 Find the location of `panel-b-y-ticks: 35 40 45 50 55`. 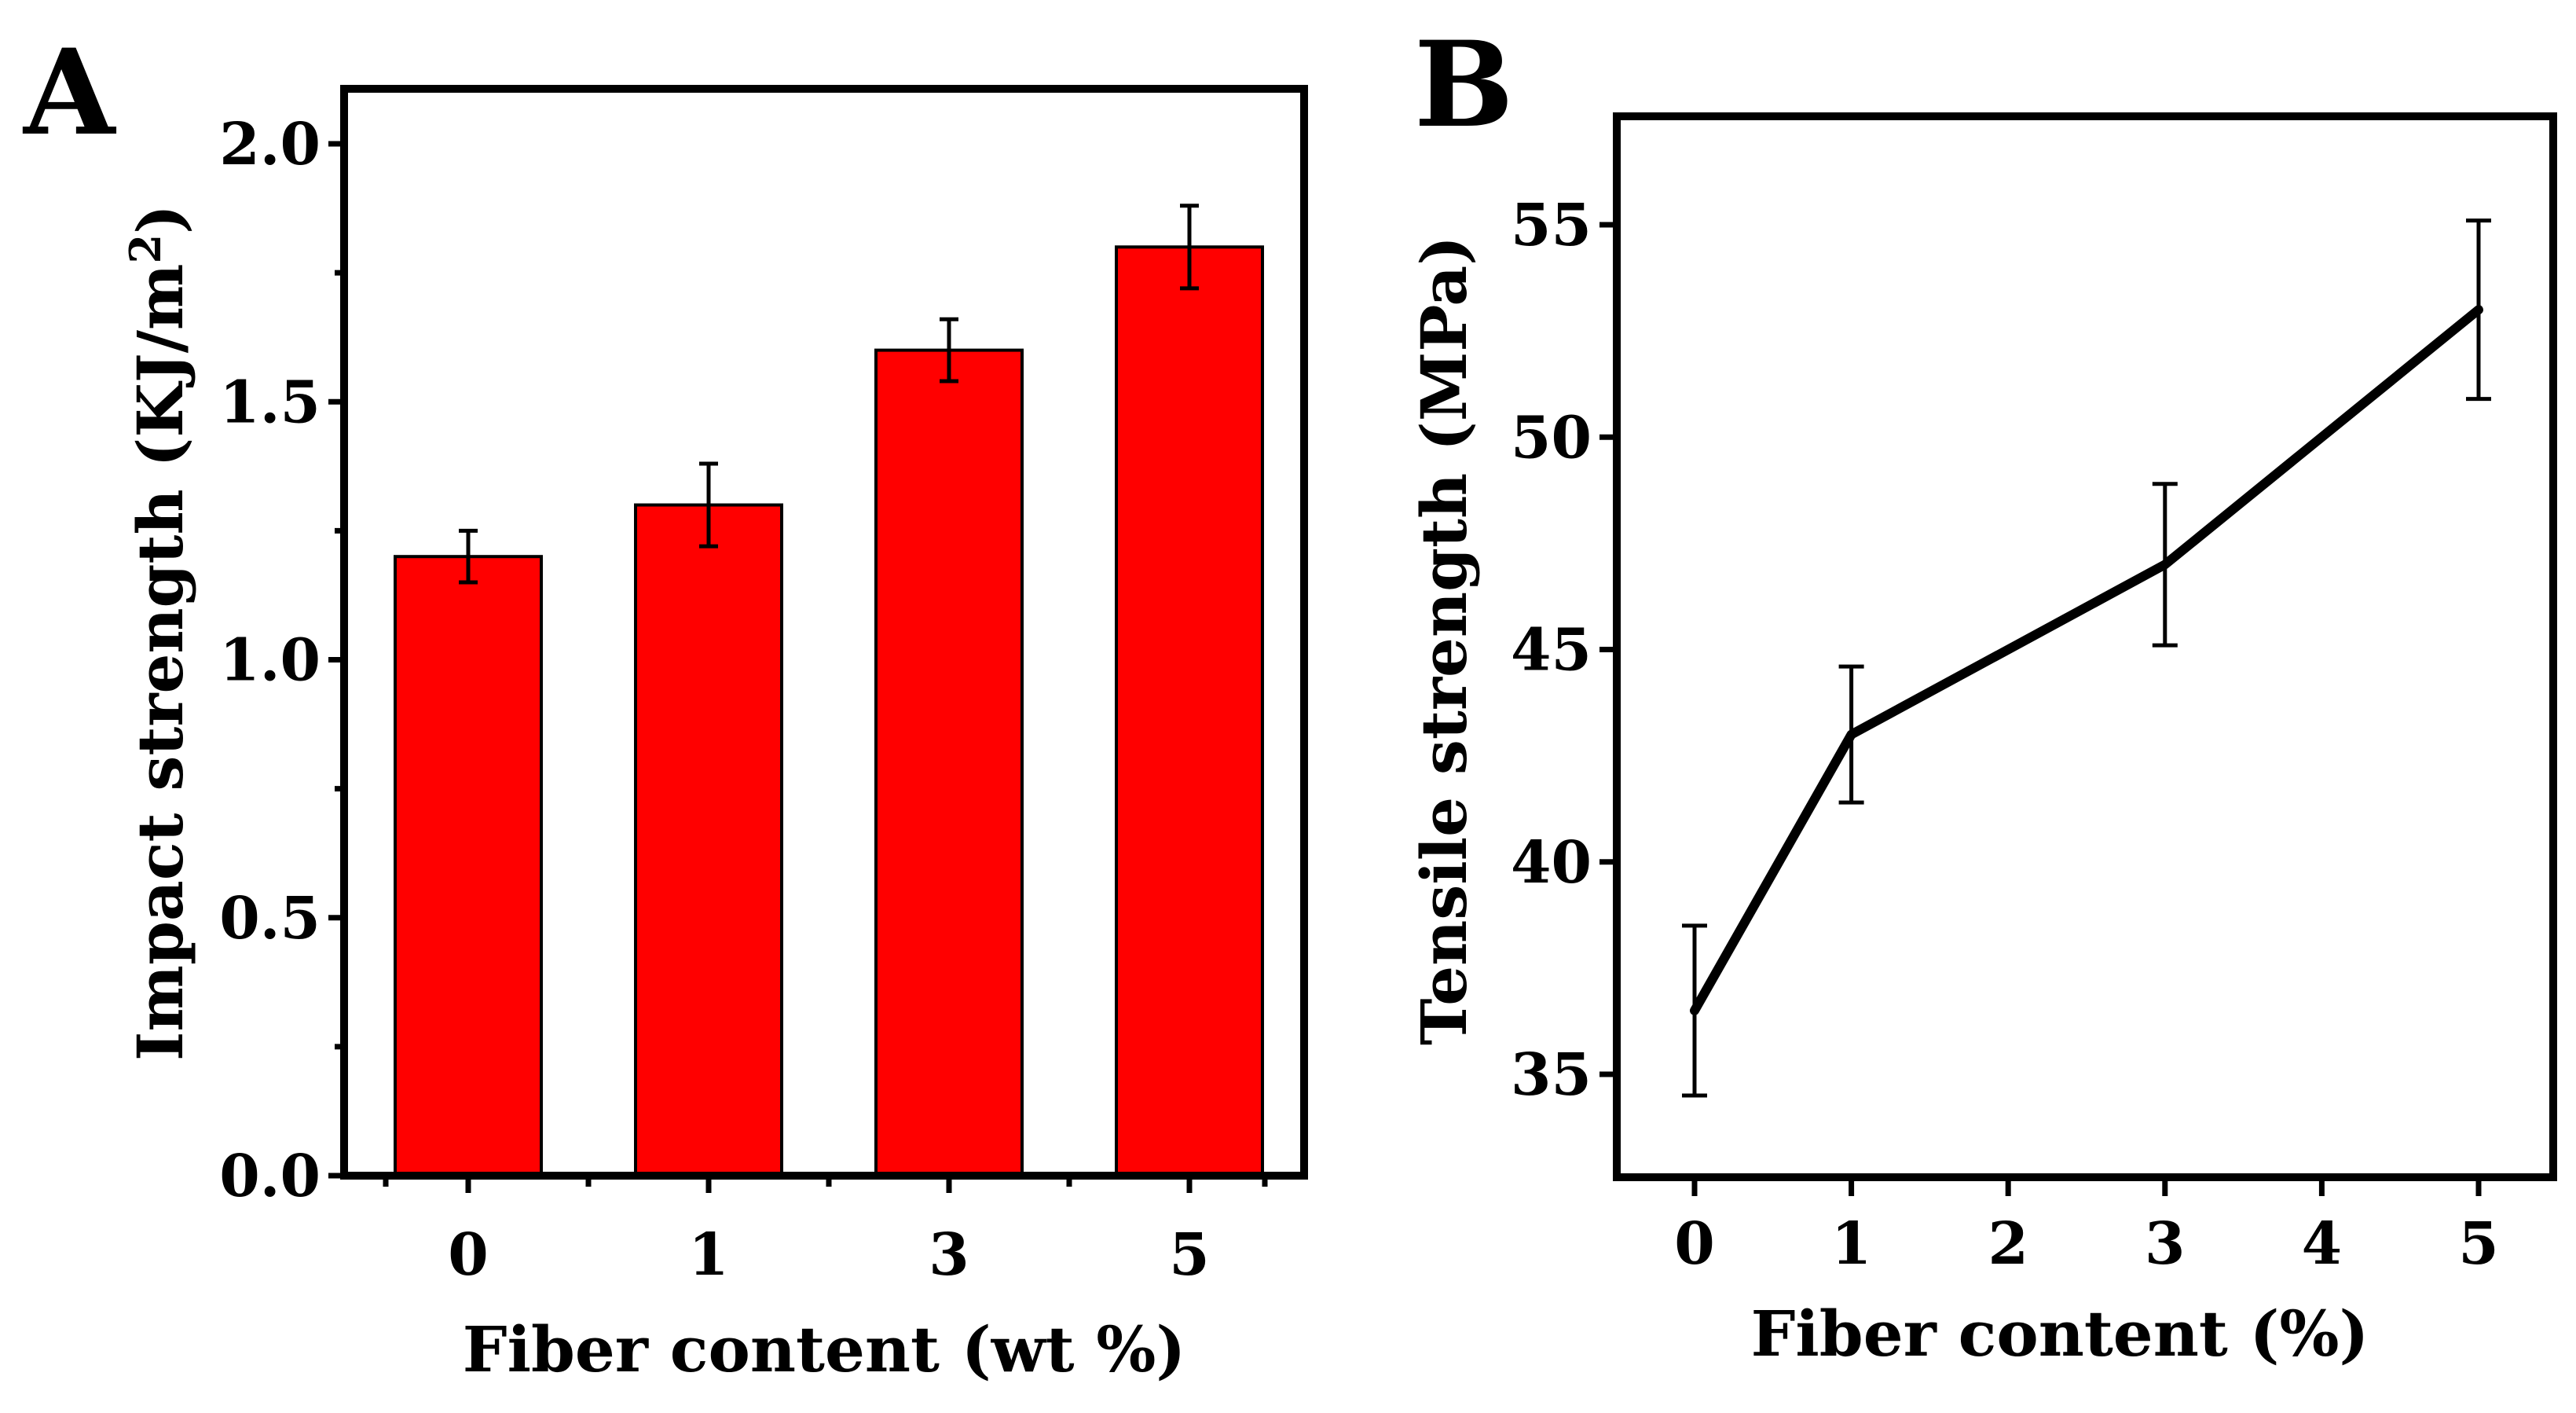

panel-b-y-ticks: 35 40 45 50 55 is located at coordinates (1564, 650).